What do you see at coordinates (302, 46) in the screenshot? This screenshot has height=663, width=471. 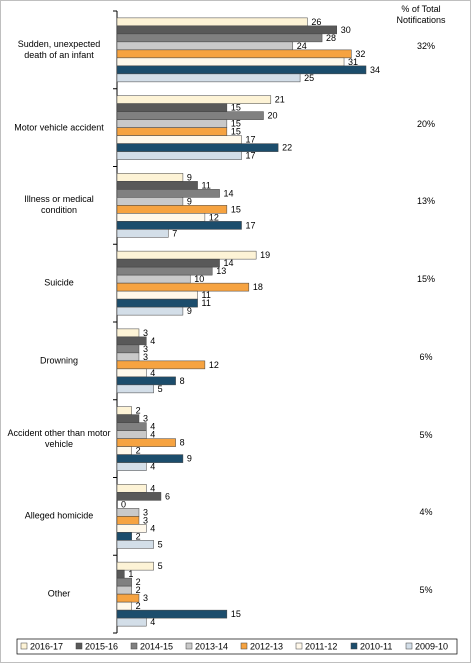 I see `value-label: 24` at bounding box center [302, 46].